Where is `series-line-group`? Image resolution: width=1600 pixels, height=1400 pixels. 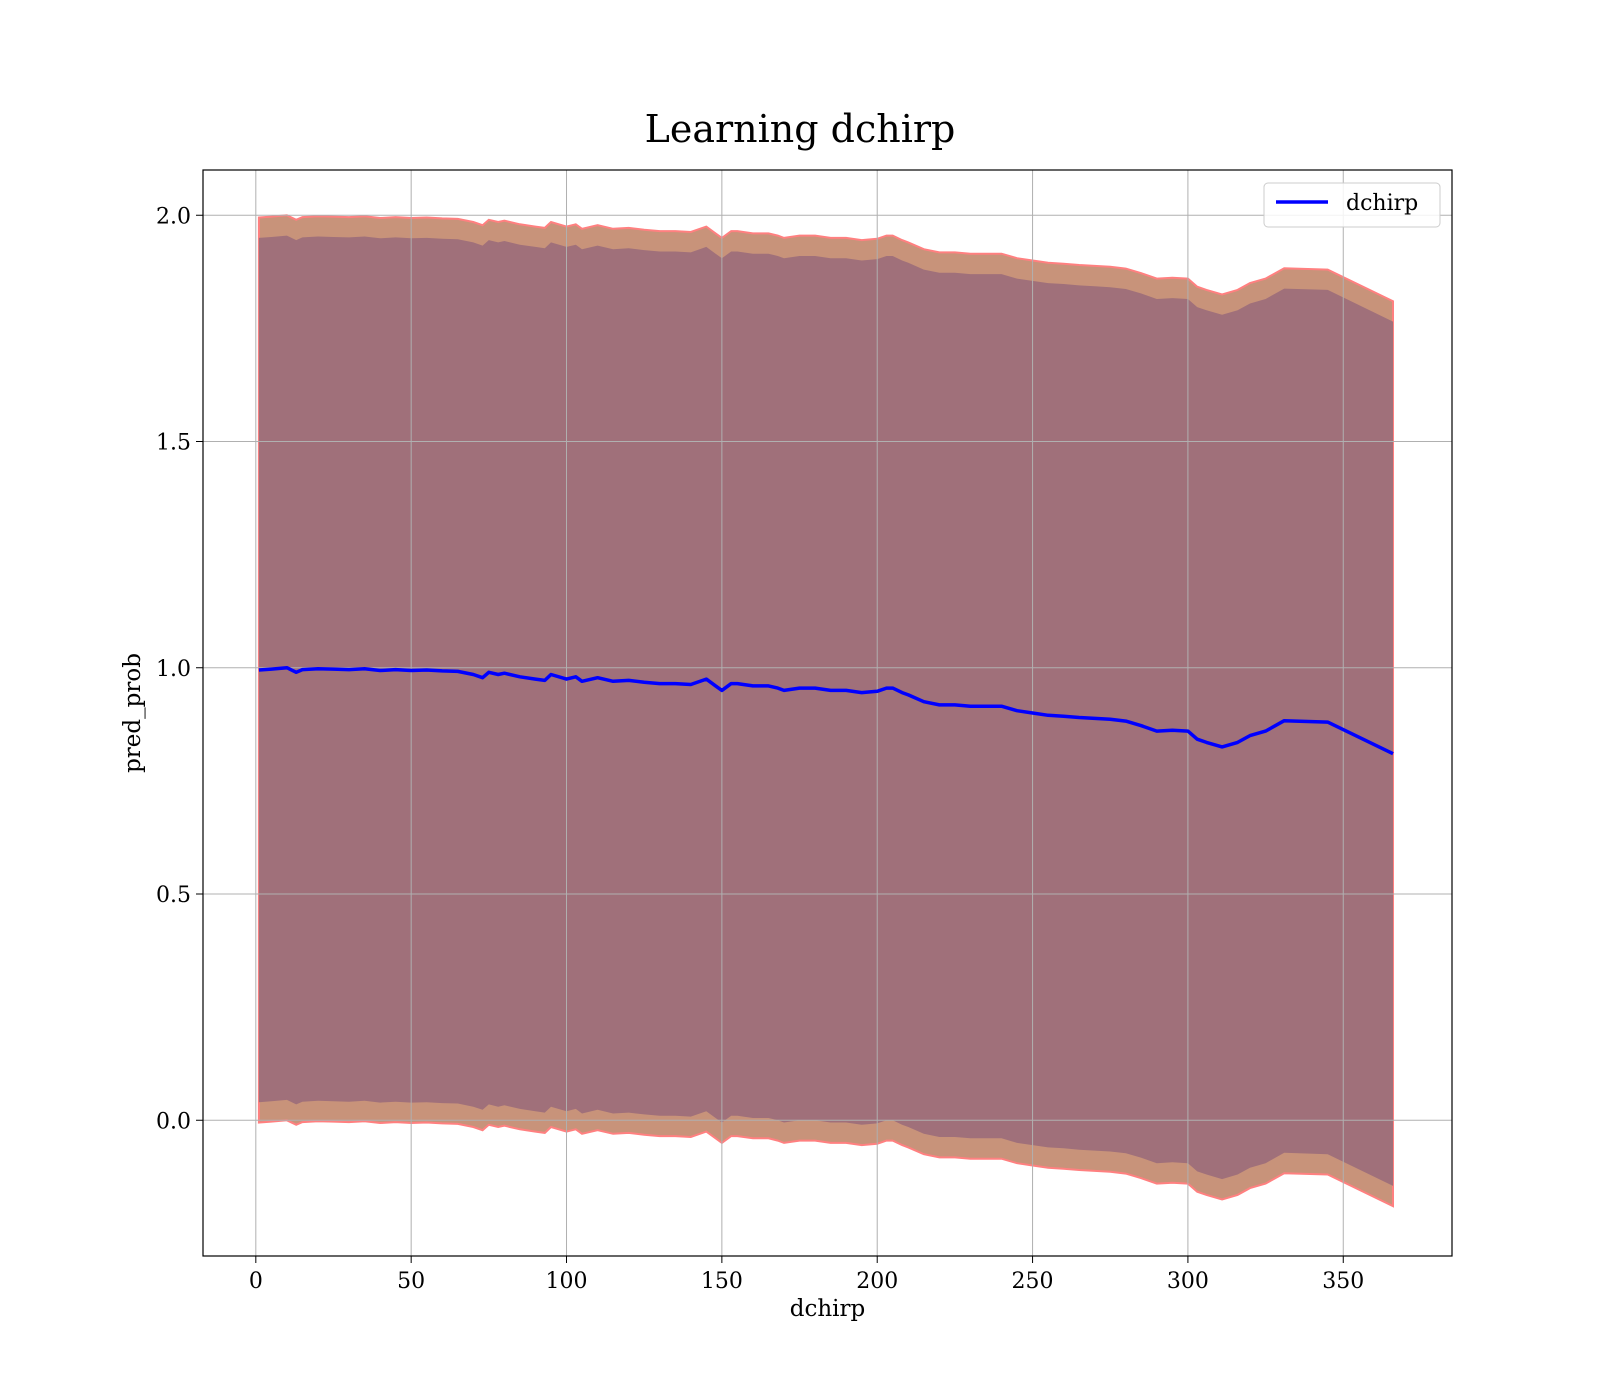
series-line-group is located at coordinates (826, 710).